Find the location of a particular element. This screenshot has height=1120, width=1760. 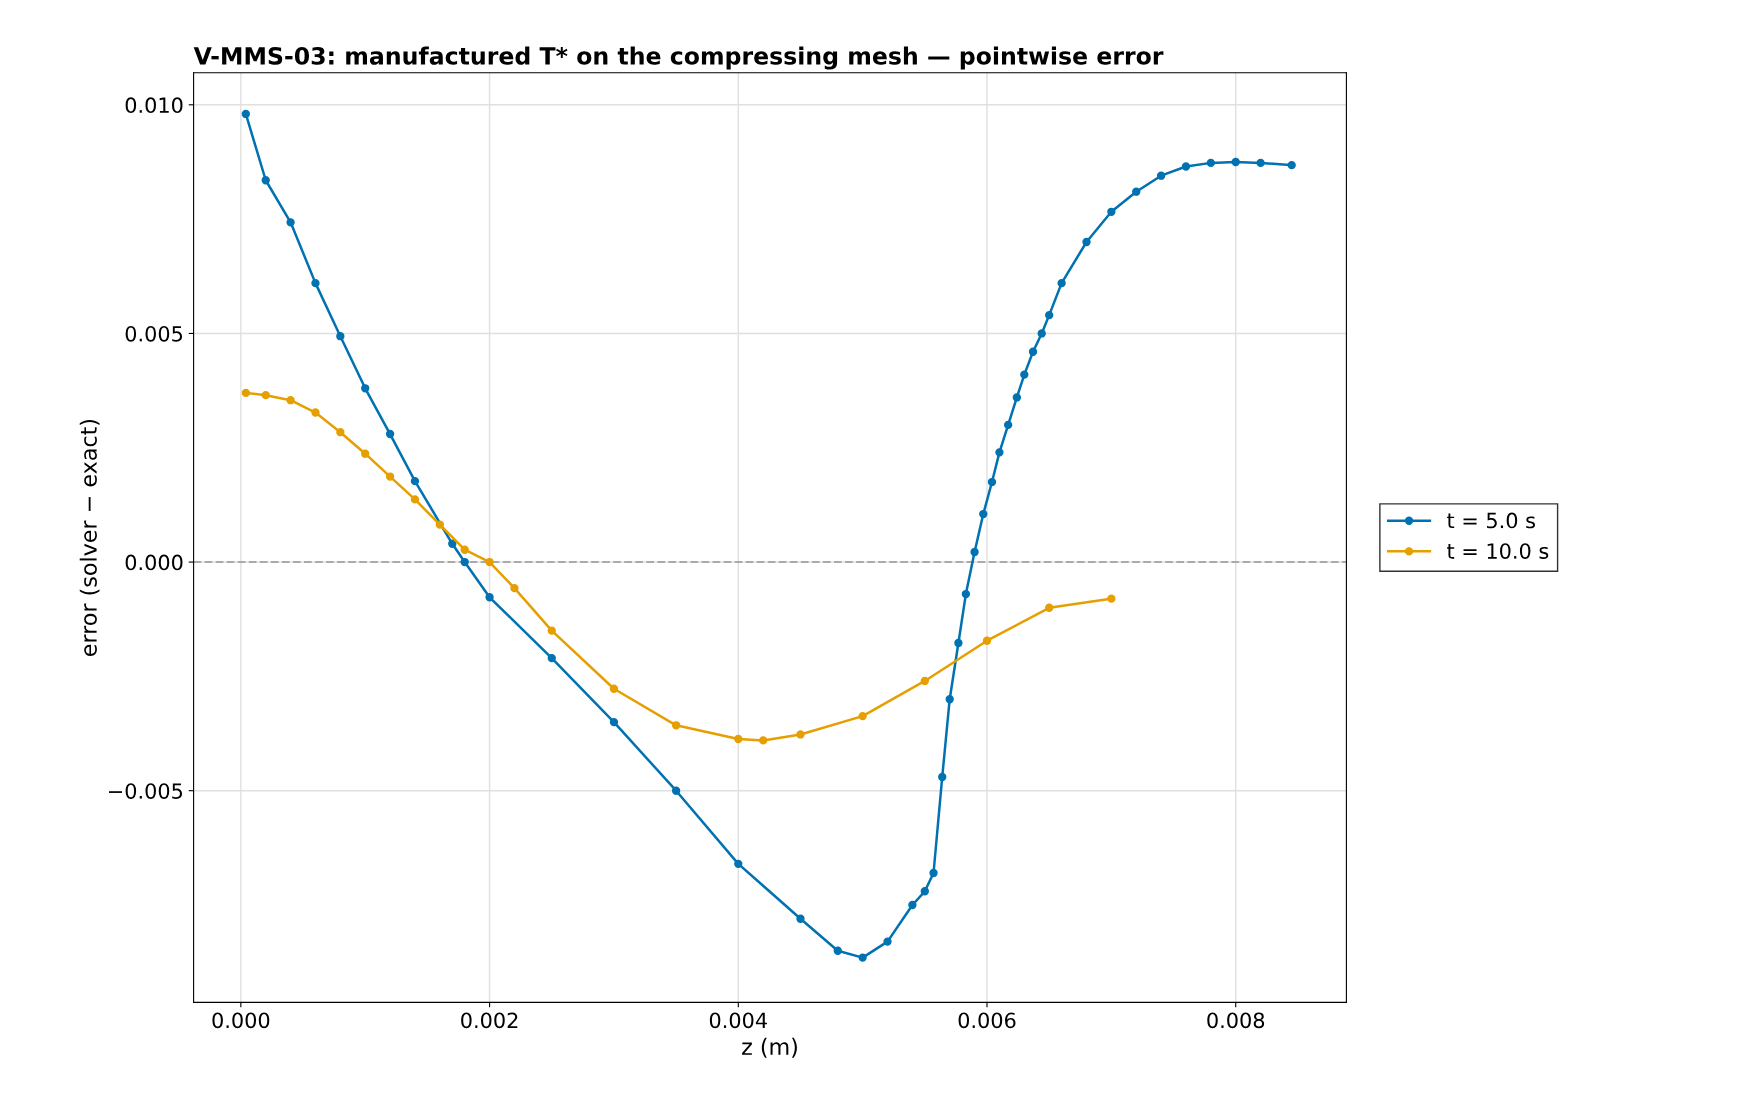

x-axis-title: z (m) is located at coordinates (769, 1047).